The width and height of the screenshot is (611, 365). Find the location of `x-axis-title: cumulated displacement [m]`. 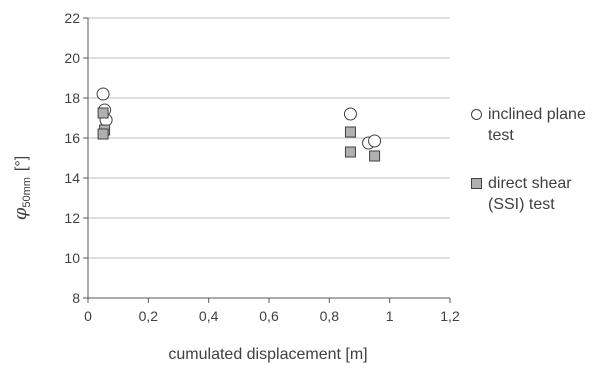

x-axis-title: cumulated displacement [m] is located at coordinates (267, 354).